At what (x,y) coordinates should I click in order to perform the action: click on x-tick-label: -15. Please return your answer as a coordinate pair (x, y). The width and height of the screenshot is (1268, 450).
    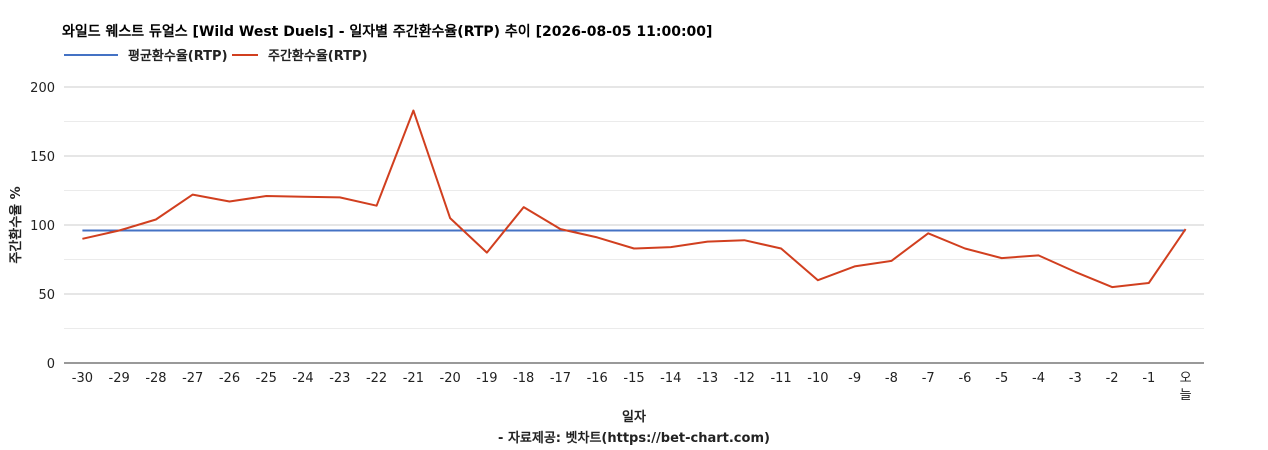
    Looking at the image, I should click on (633, 378).